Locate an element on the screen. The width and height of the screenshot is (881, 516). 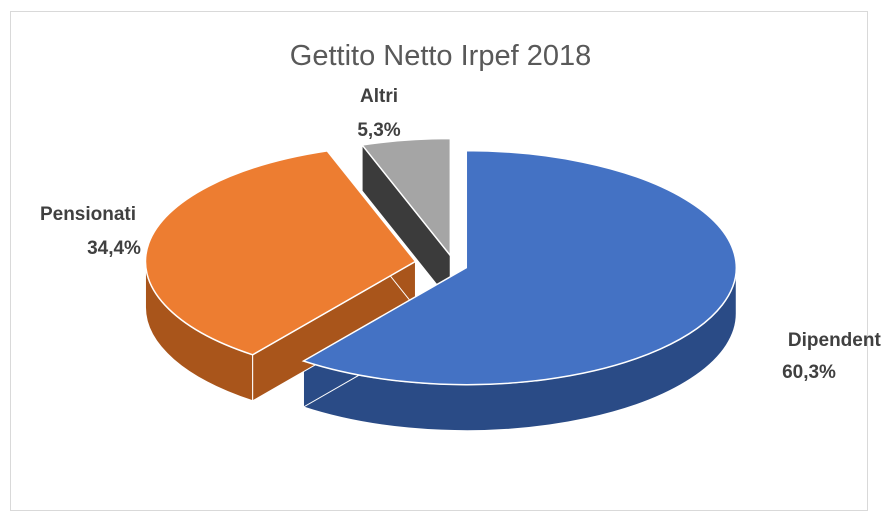
pie-slice-altri is located at coordinates (406, 197).